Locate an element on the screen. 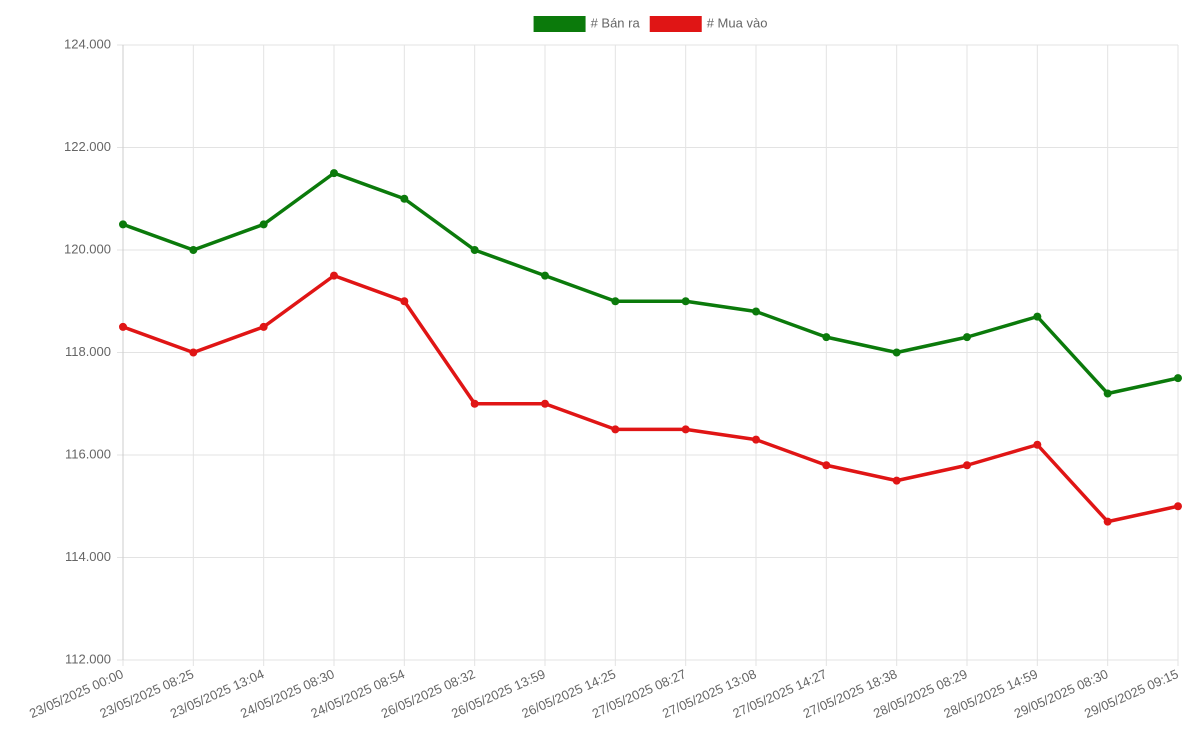 The width and height of the screenshot is (1200, 752). y-tick-label: 112.000 is located at coordinates (88, 658).